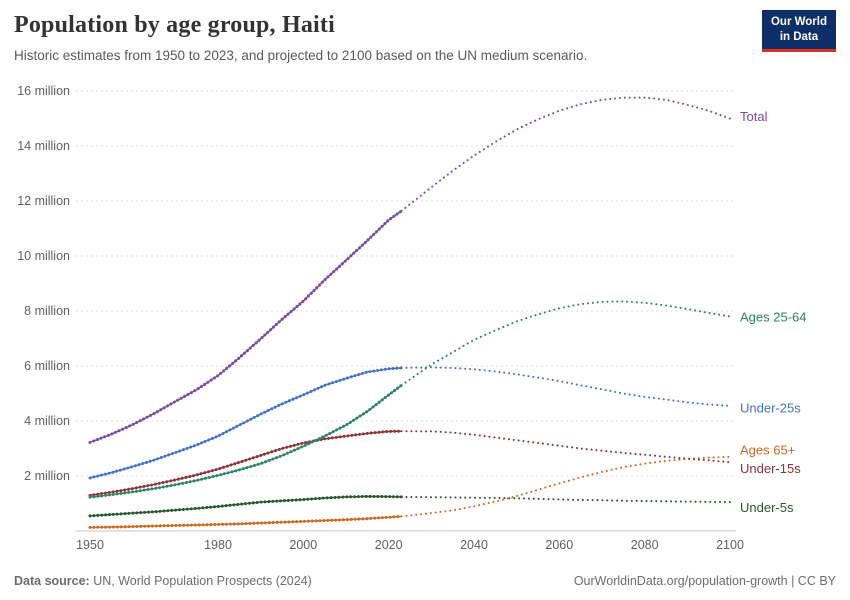  I want to click on series-projected-under-5s, so click(565, 499).